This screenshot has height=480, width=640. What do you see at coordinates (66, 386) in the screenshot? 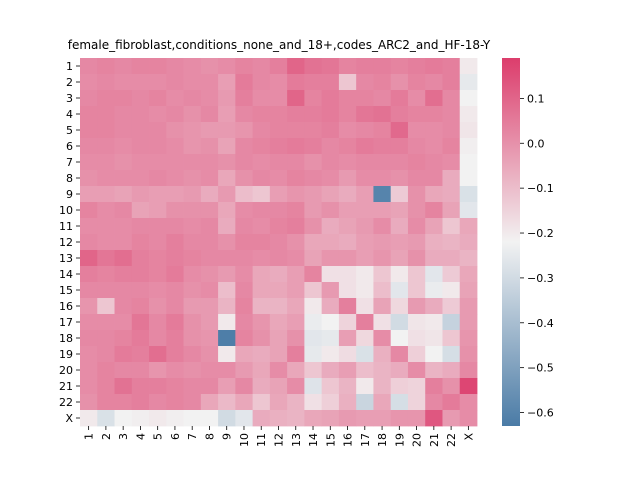
I see `y-tick-label: 21` at bounding box center [66, 386].